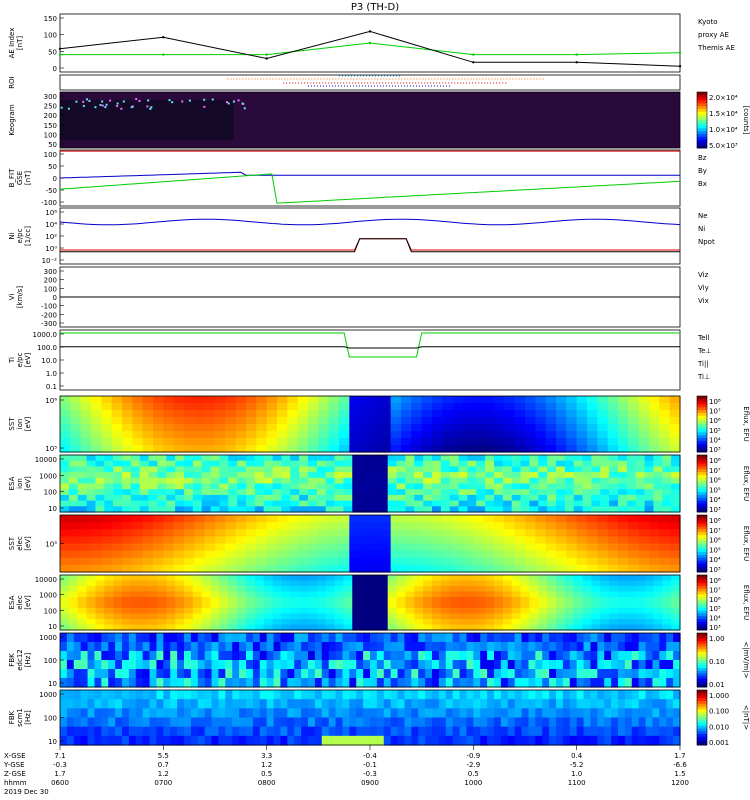 This screenshot has width=750, height=800. Describe the element at coordinates (132, 106) in the screenshot. I see `keogram-aurora-pixel` at that location.